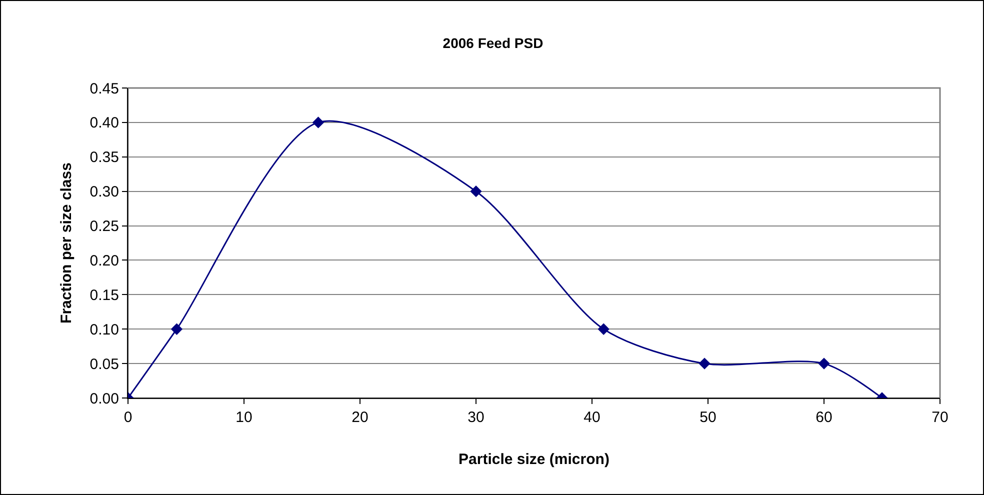 Image resolution: width=984 pixels, height=495 pixels. I want to click on y-tick-label: 0.35, so click(104, 157).